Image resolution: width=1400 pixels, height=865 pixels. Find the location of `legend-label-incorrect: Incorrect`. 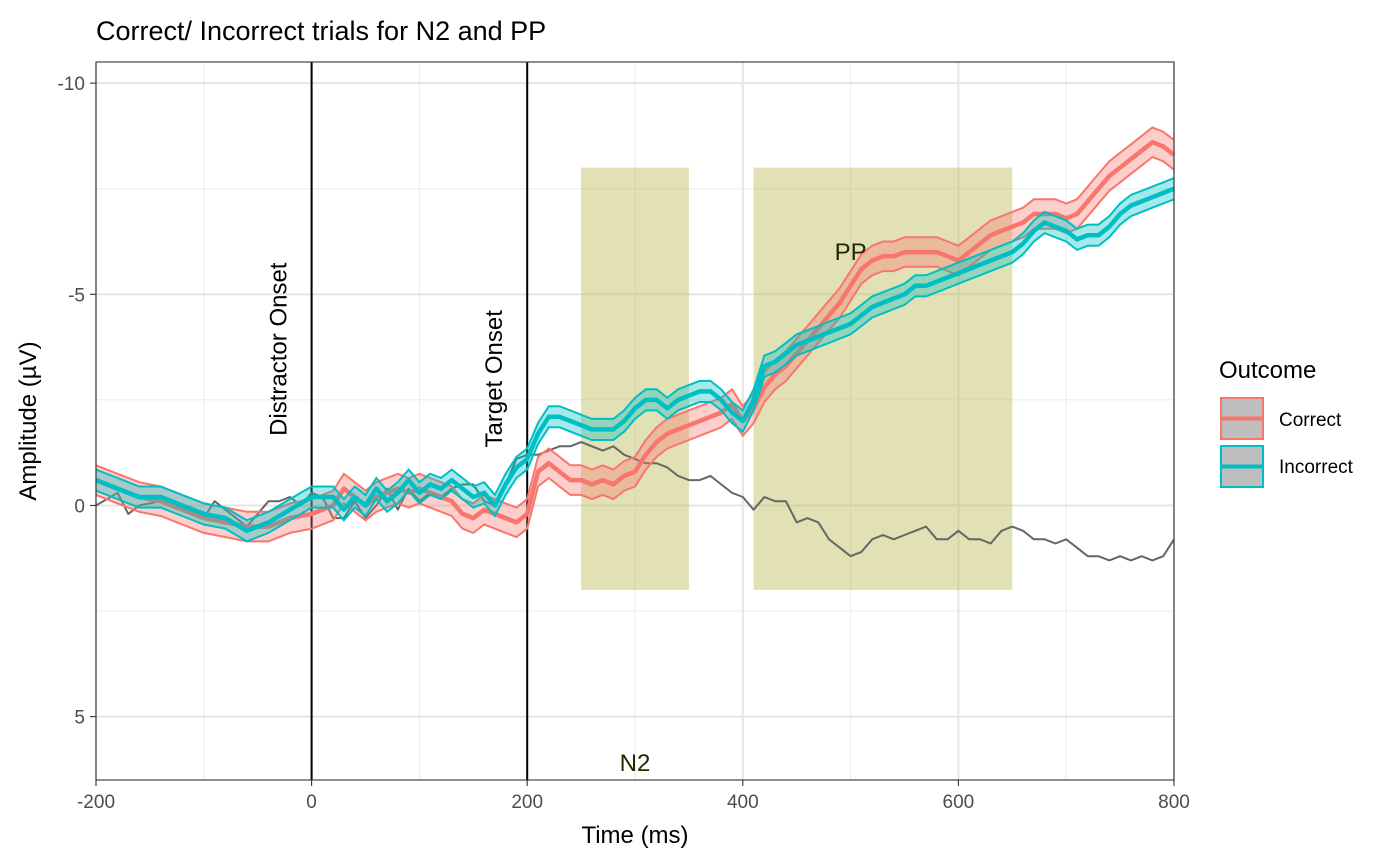

legend-label-incorrect: Incorrect is located at coordinates (1316, 467).